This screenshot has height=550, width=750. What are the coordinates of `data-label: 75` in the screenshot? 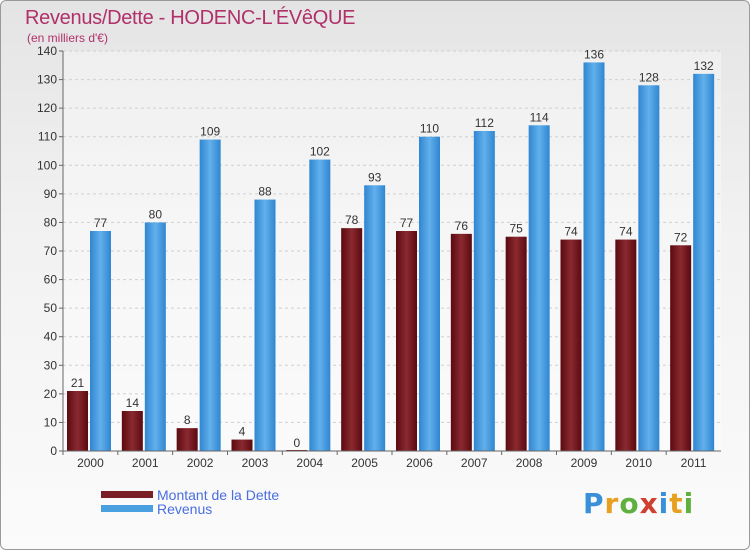 It's located at (516, 229).